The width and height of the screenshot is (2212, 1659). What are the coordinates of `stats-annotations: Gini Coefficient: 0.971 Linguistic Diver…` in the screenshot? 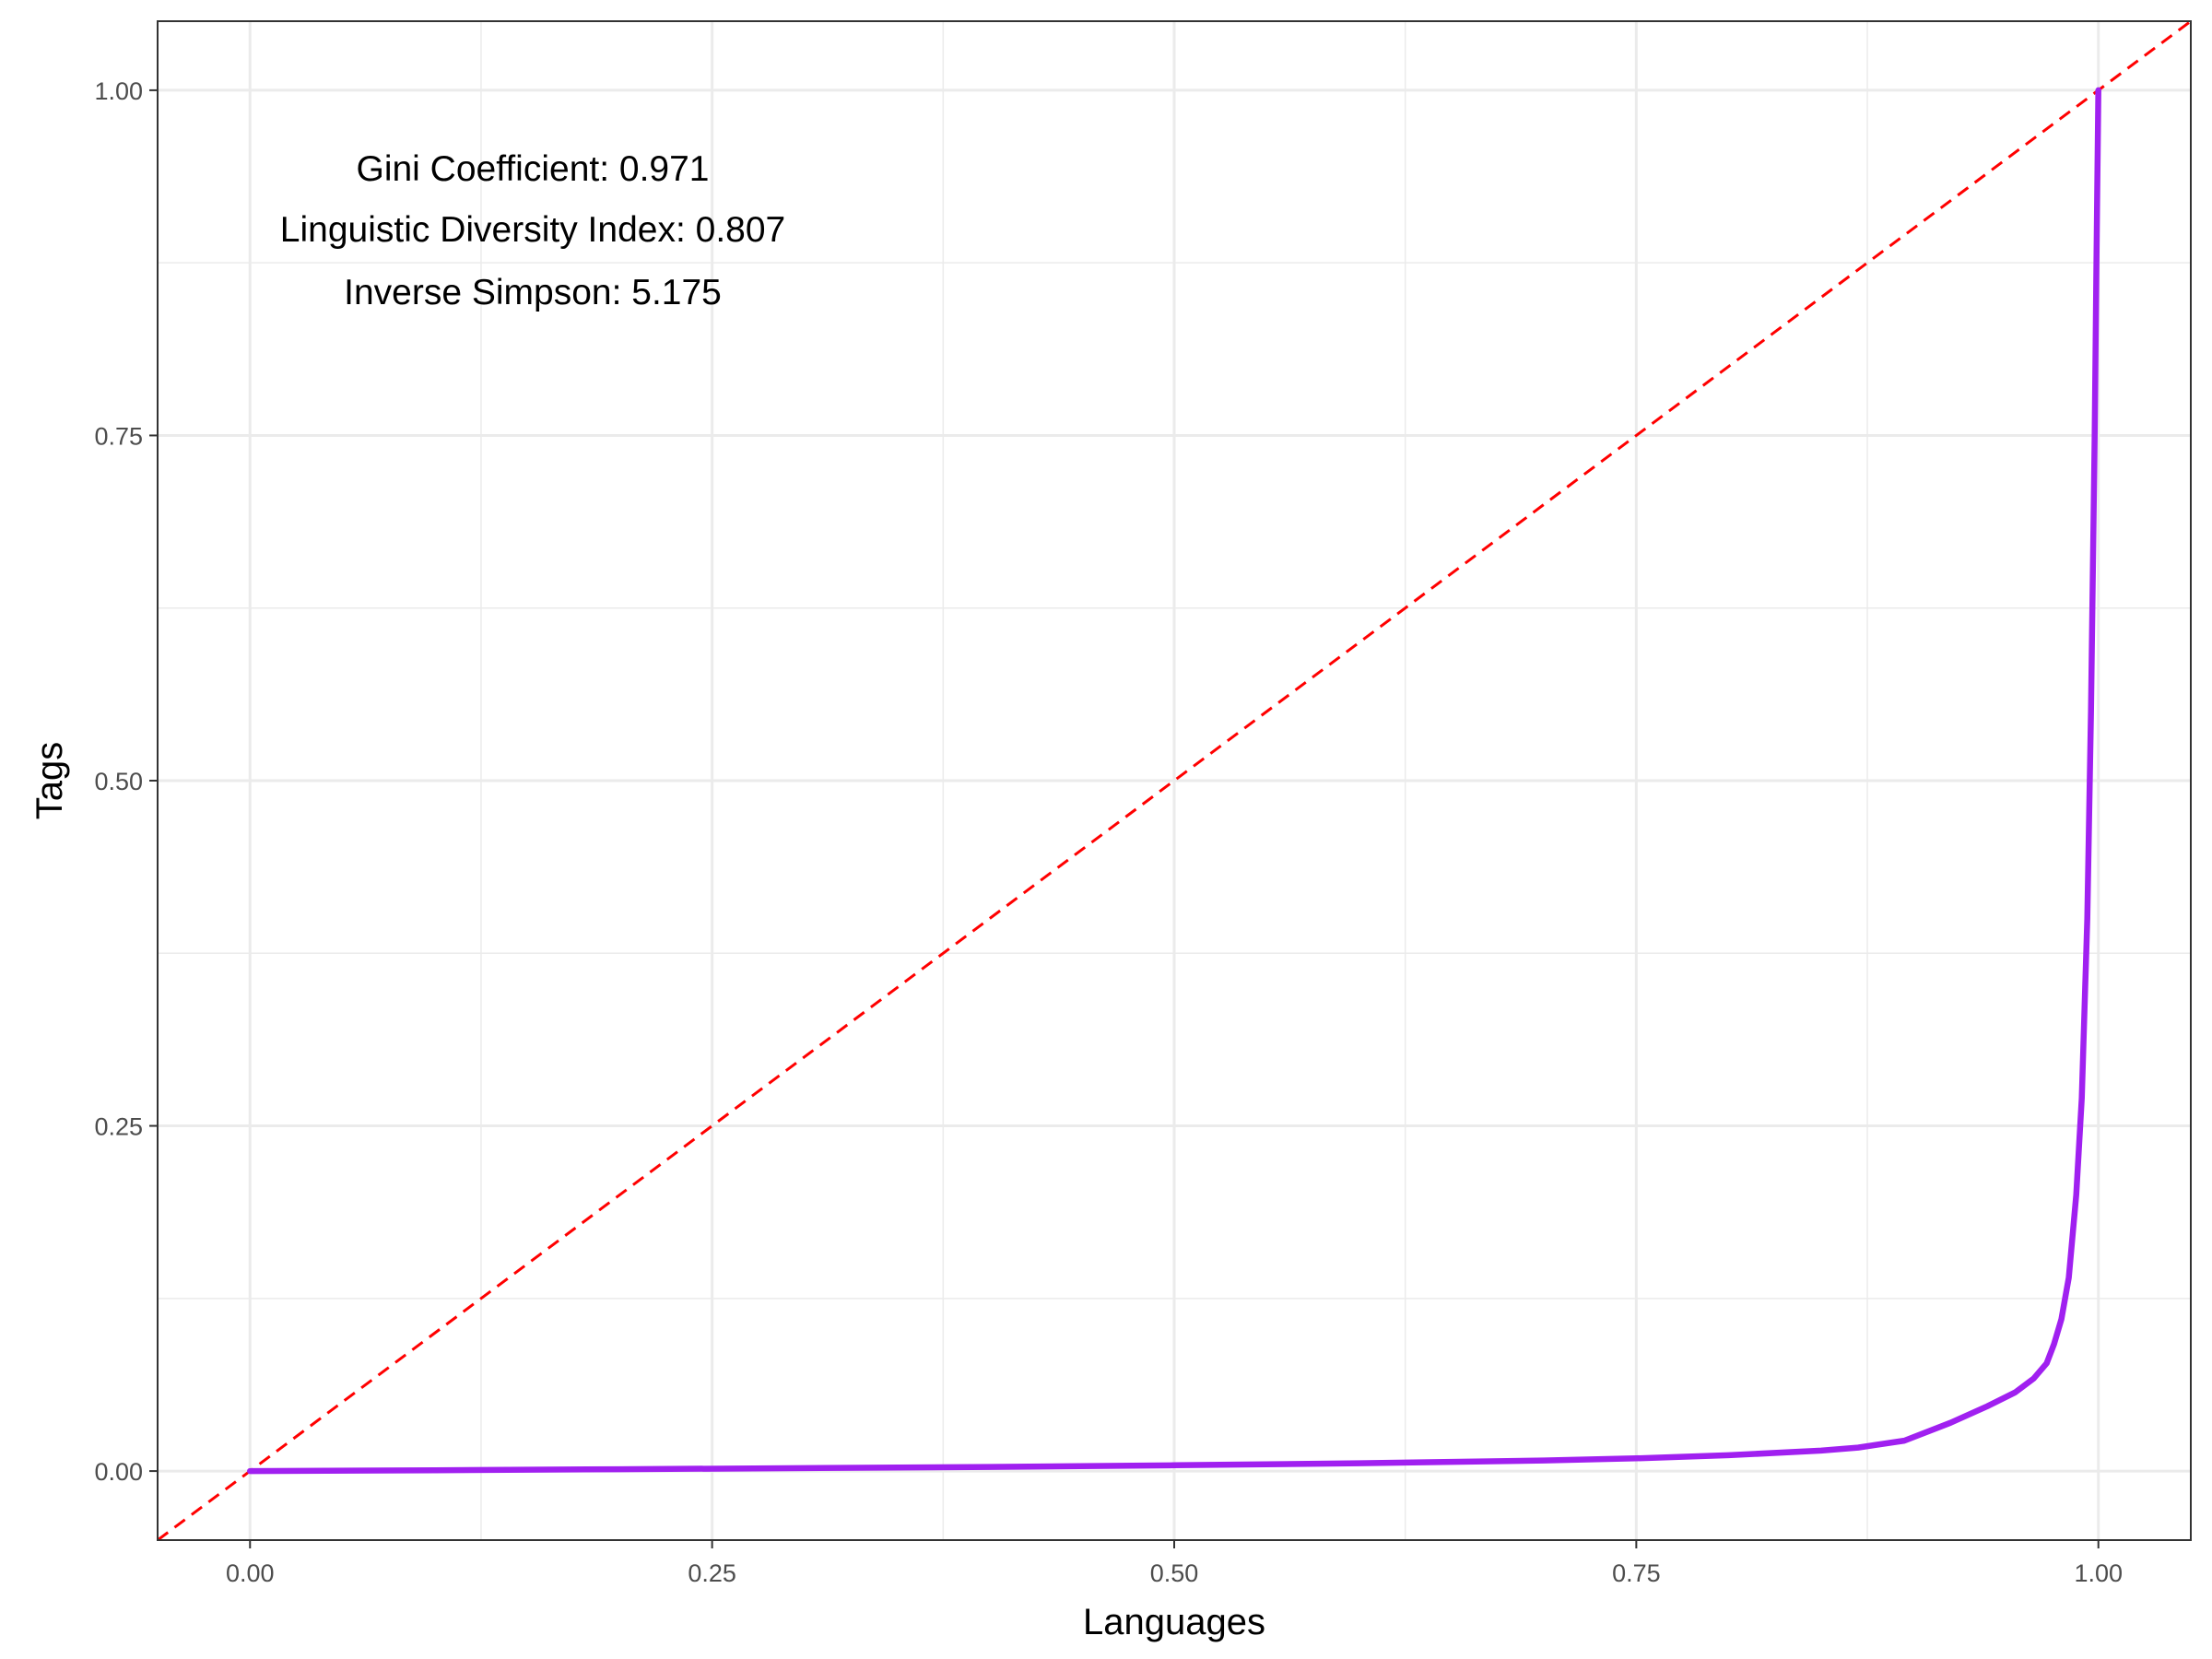 It's located at (532, 230).